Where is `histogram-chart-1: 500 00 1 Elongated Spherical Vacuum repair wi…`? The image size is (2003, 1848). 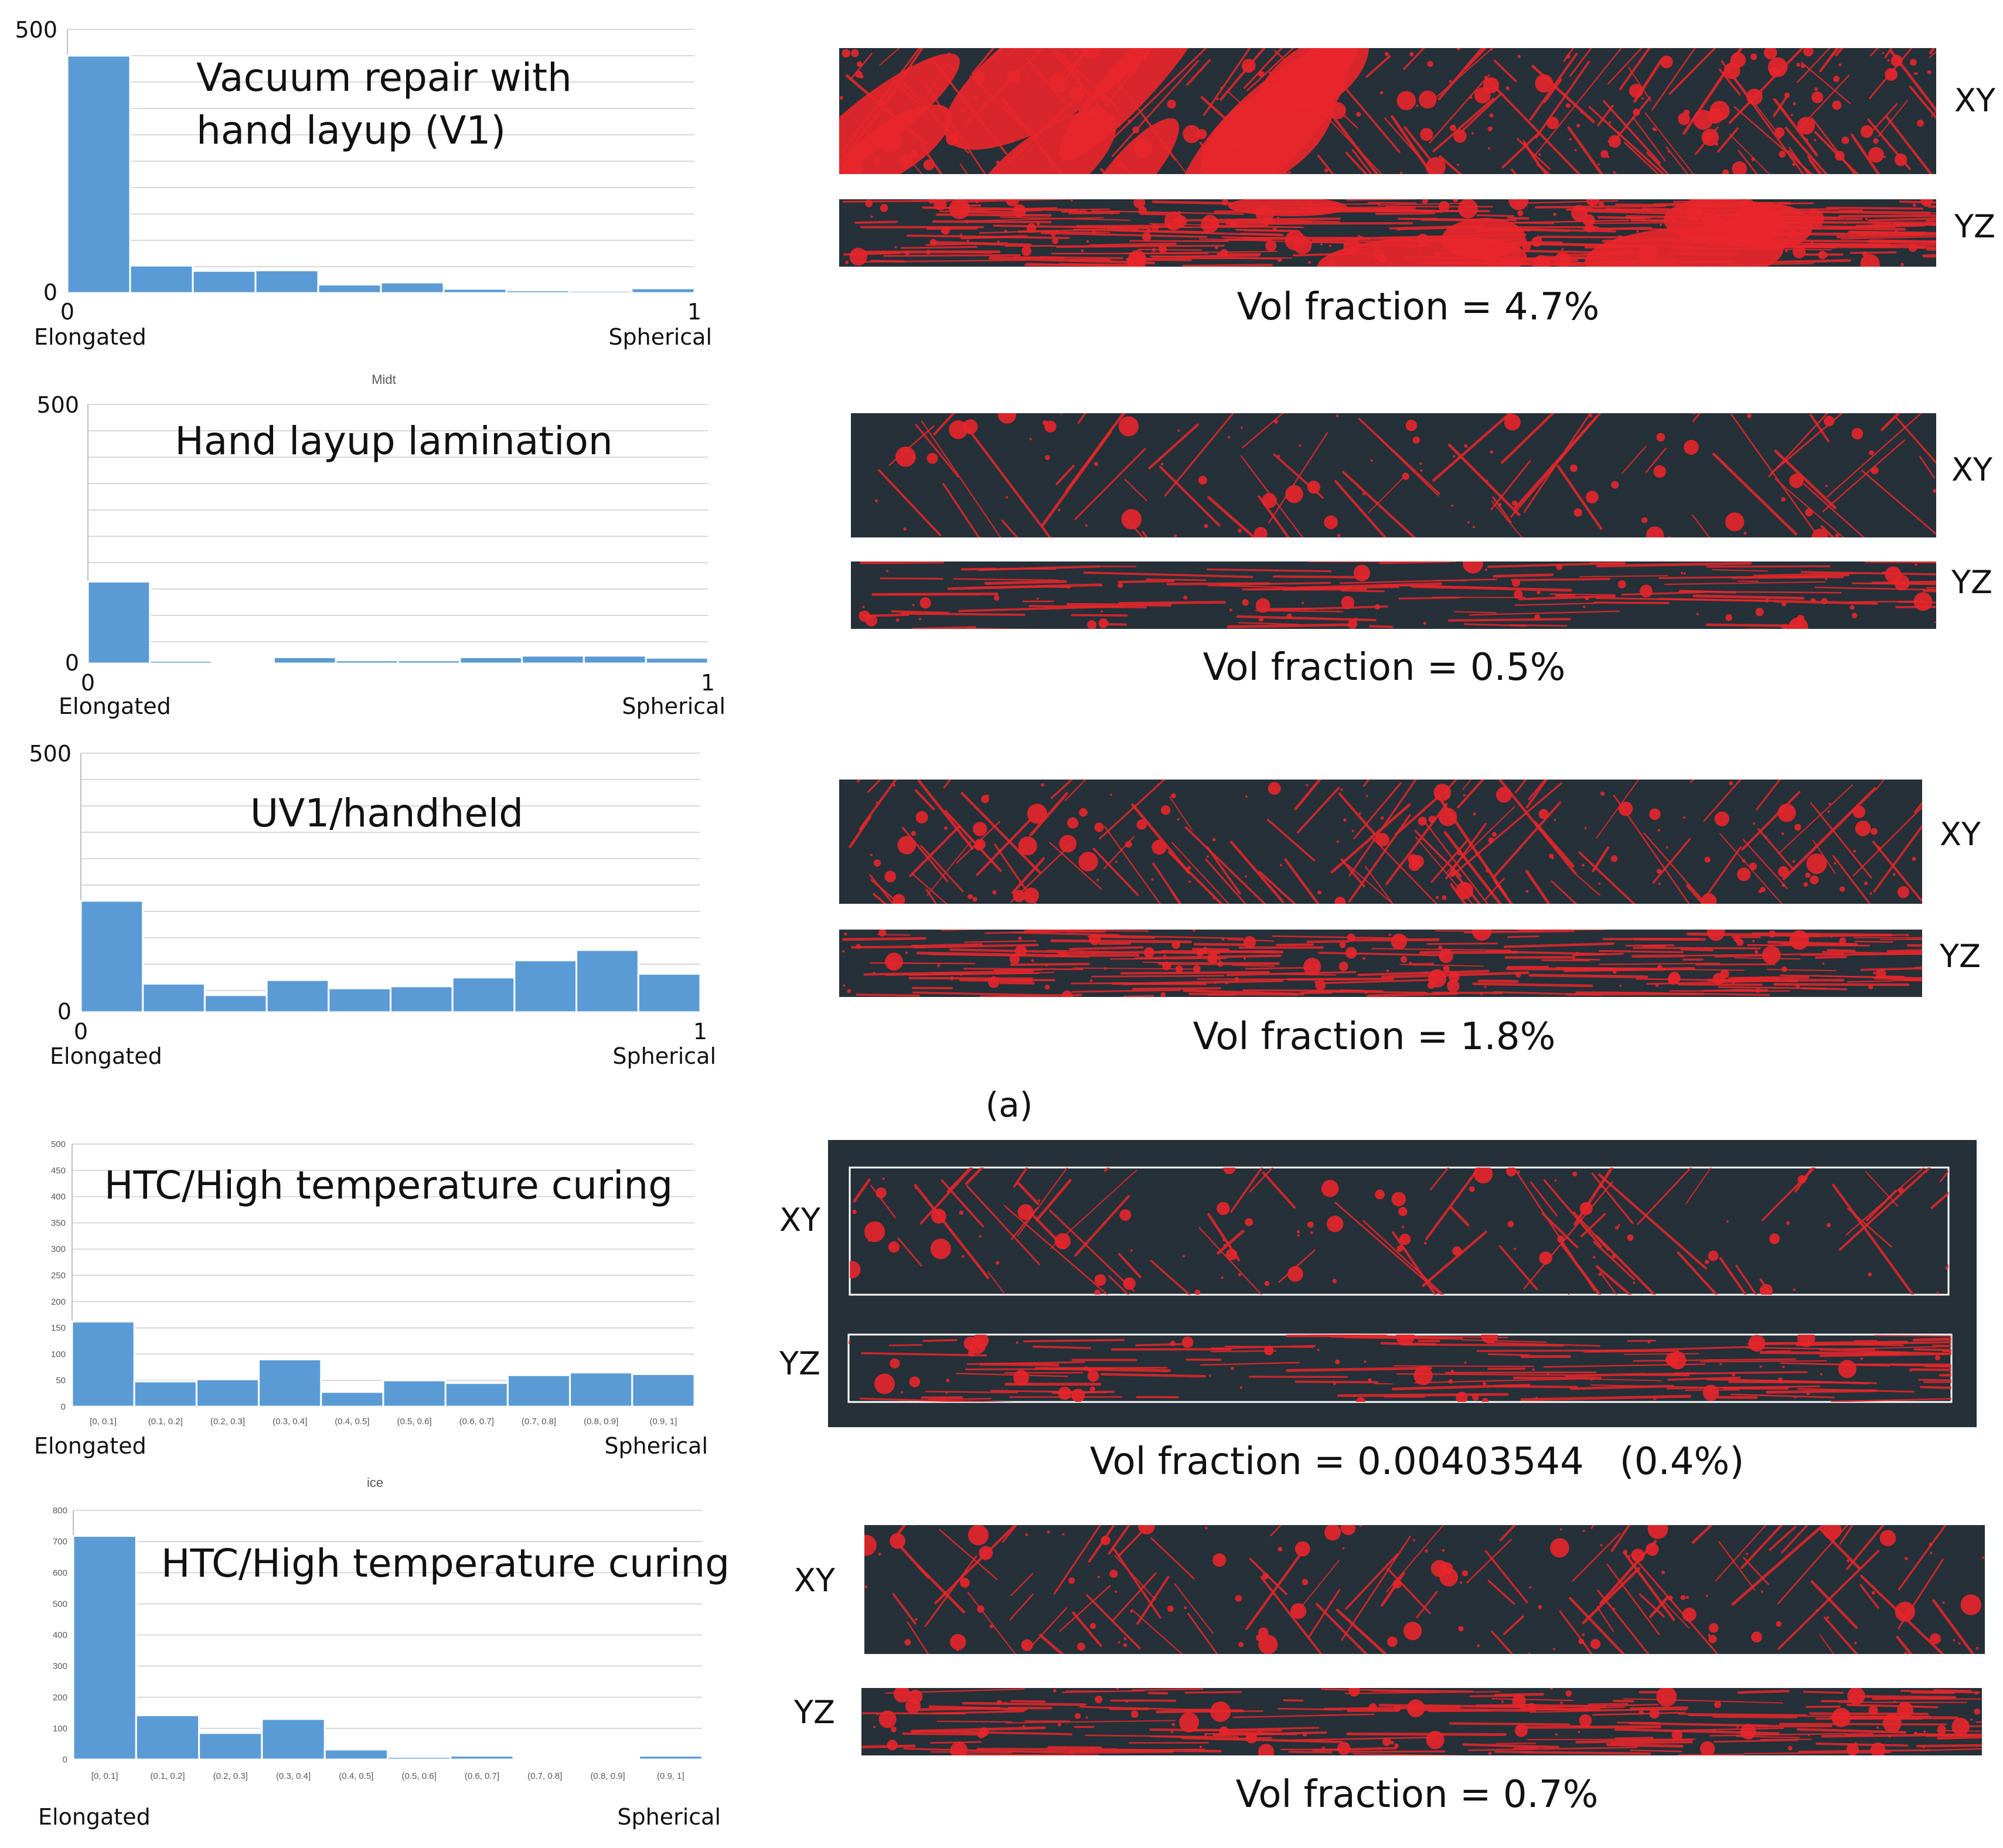
histogram-chart-1: 500 00 1 Elongated Spherical Vacuum repair wi… is located at coordinates (363, 183).